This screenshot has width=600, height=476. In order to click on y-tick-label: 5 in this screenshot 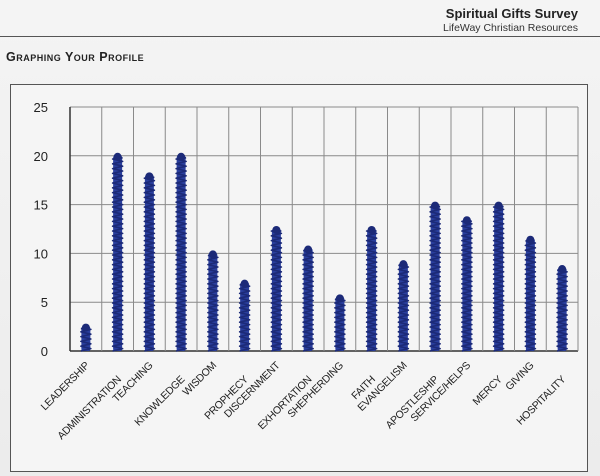, I will do `click(44, 302)`.